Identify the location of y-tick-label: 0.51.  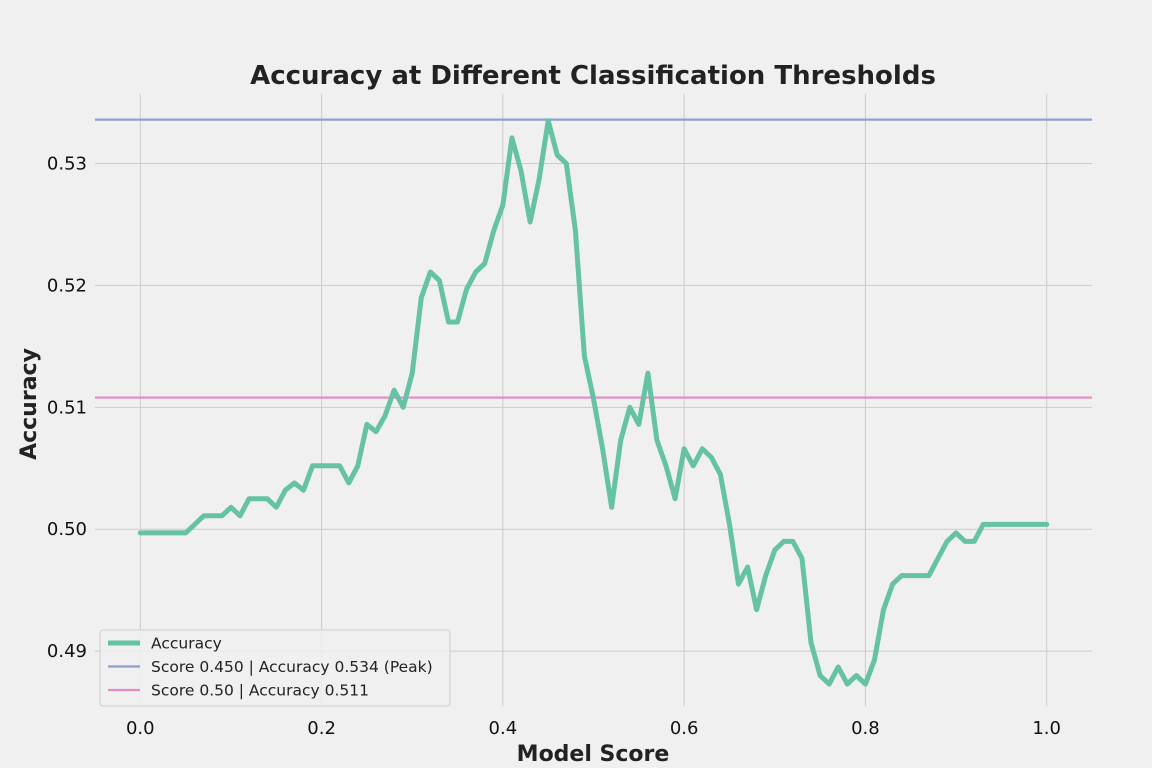
(67, 407).